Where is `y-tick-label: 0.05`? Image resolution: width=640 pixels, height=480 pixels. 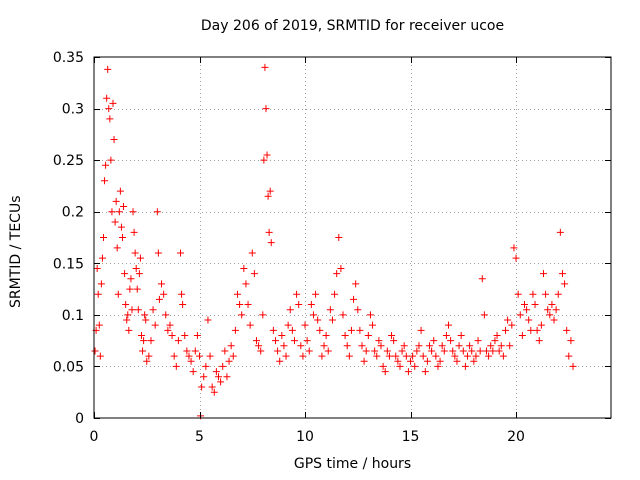 y-tick-label: 0.05 is located at coordinates (68, 367).